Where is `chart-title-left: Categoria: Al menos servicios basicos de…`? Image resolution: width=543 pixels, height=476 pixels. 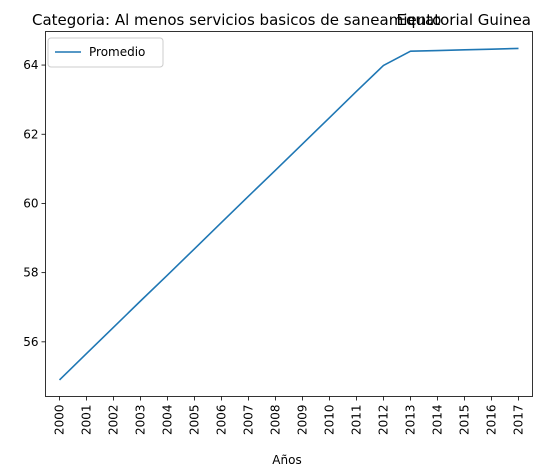
chart-title-left: Categoria: Al menos servicios basicos de… is located at coordinates (236, 20).